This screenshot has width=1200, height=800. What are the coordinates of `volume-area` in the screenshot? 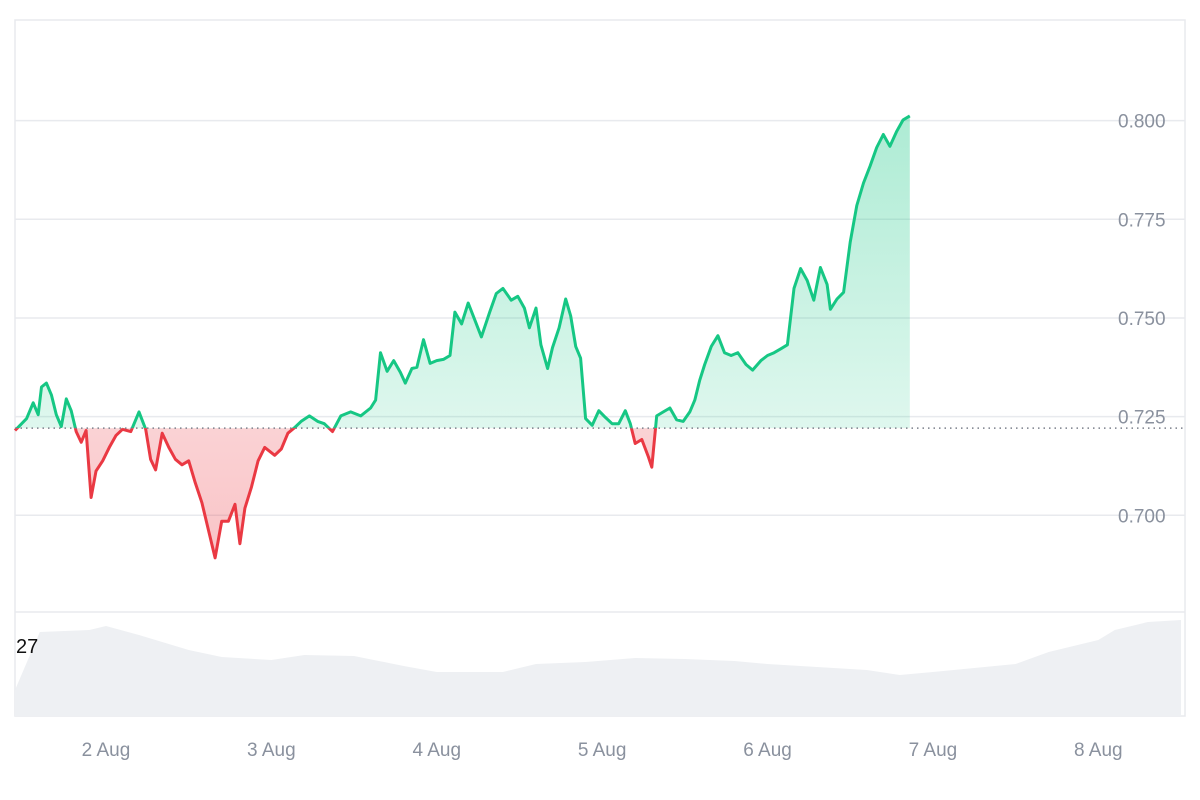 It's located at (598, 668).